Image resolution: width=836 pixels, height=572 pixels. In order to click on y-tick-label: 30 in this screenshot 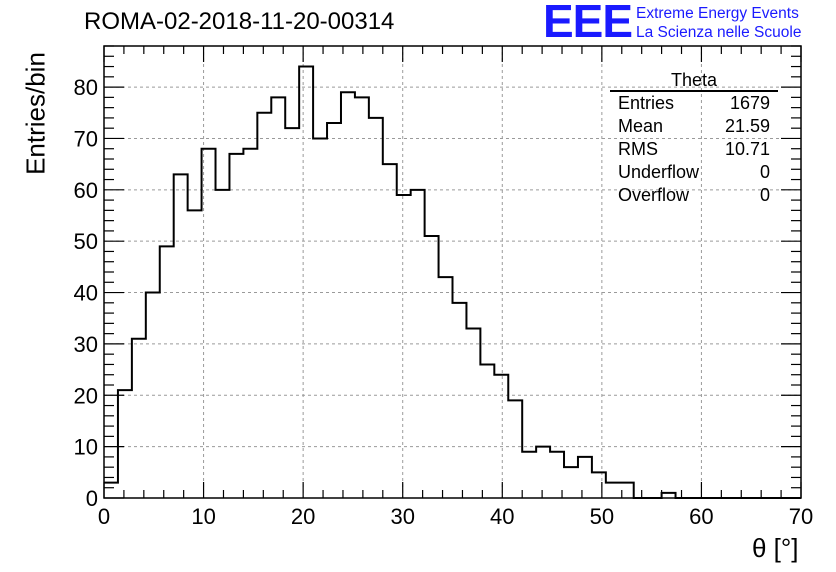, I will do `click(86, 344)`.